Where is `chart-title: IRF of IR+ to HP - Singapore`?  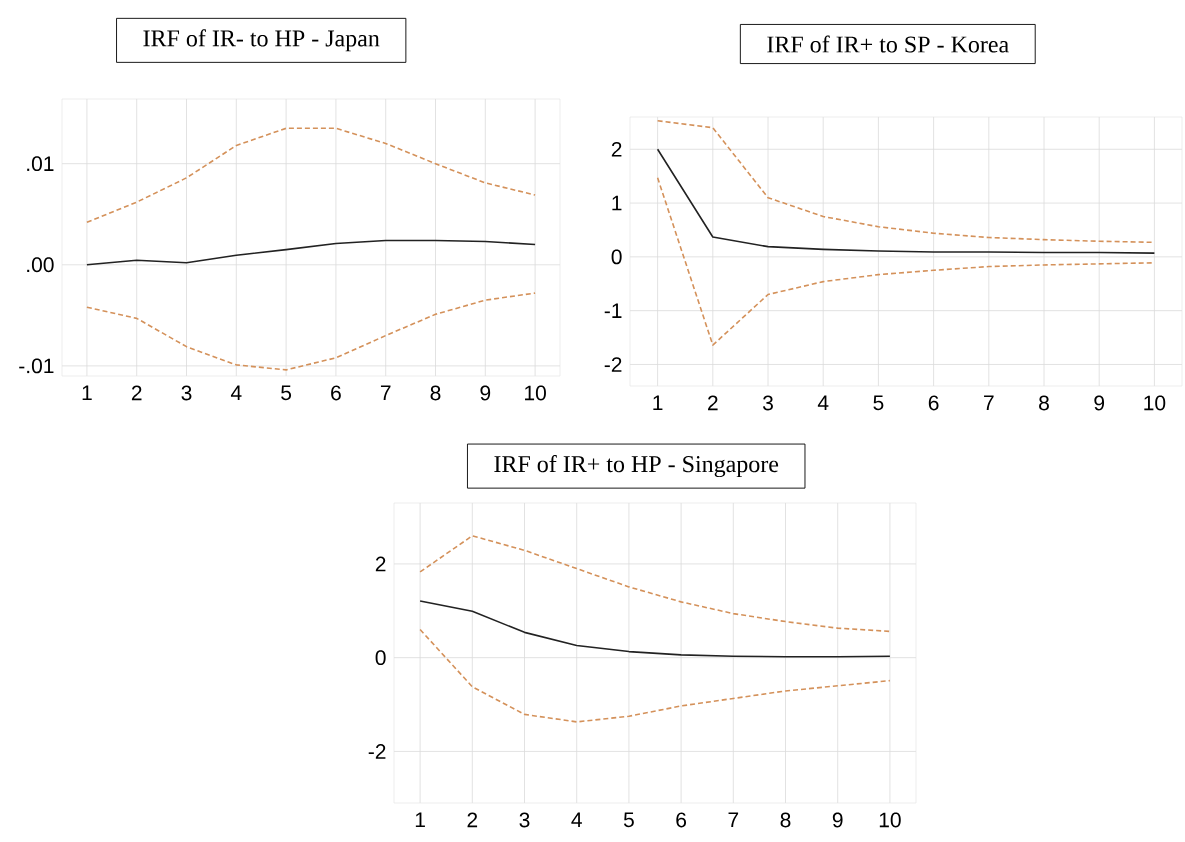
chart-title: IRF of IR+ to HP - Singapore is located at coordinates (636, 466).